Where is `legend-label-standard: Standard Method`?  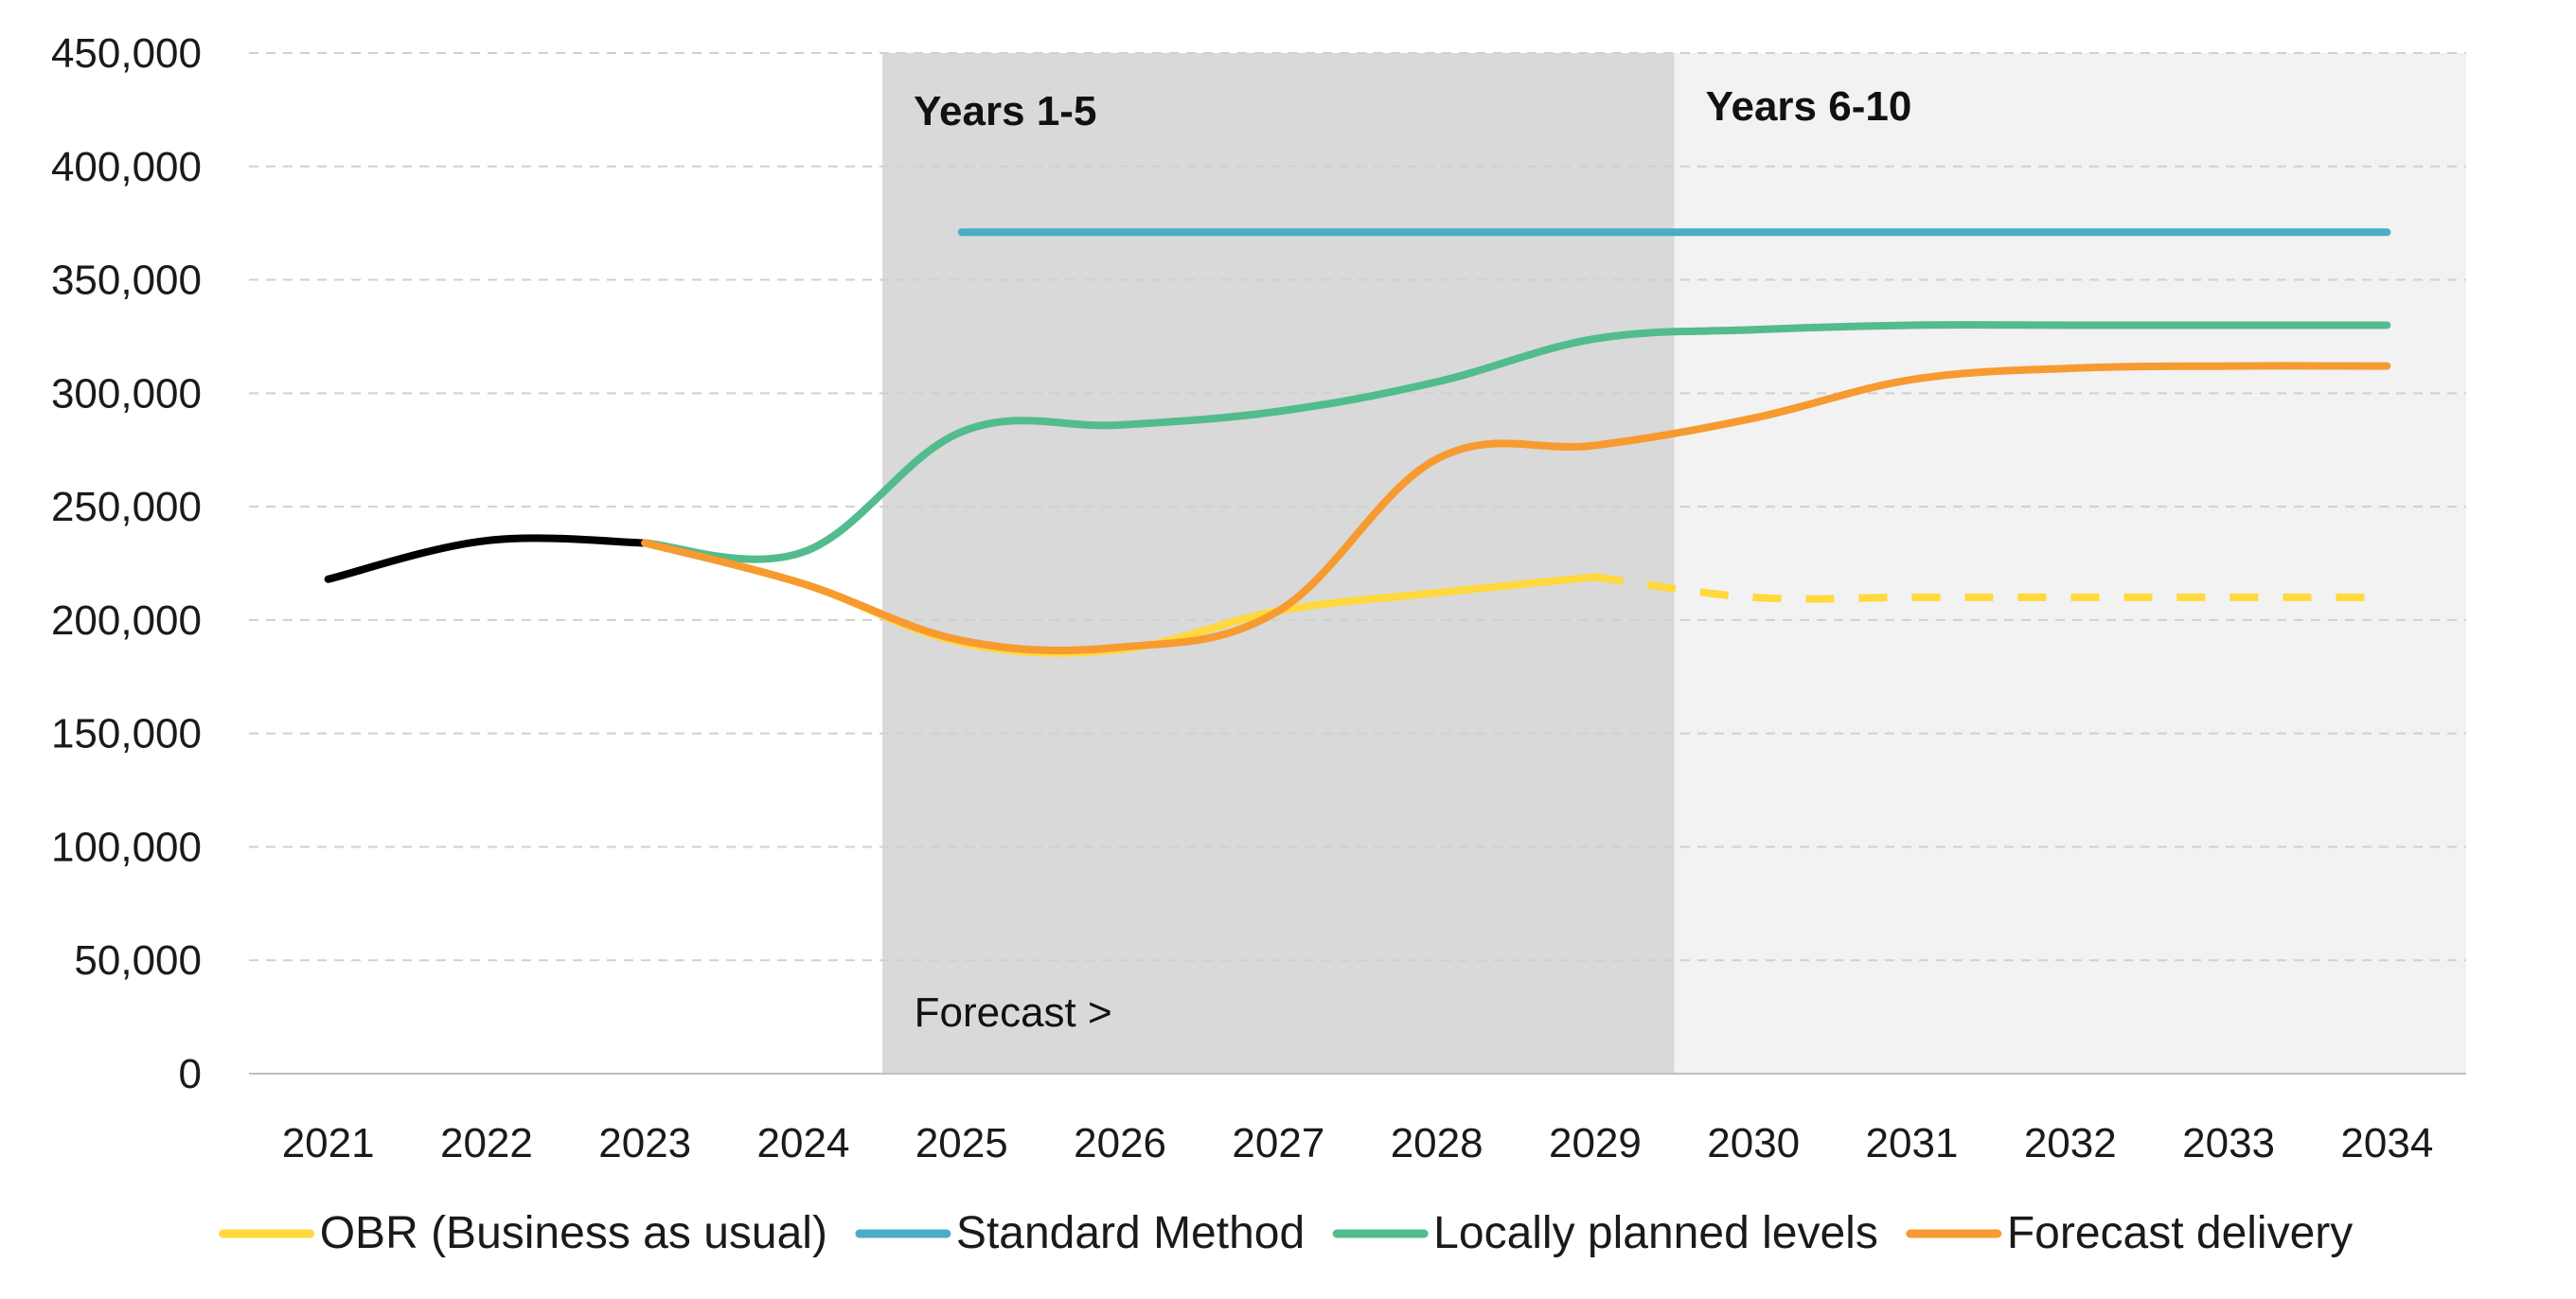 legend-label-standard: Standard Method is located at coordinates (1130, 1233).